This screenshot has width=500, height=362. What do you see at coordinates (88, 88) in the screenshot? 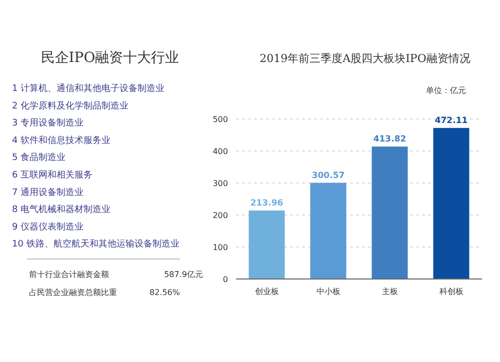
I see `text: 1 计算机、通信和其他电子设备制造业` at bounding box center [88, 88].